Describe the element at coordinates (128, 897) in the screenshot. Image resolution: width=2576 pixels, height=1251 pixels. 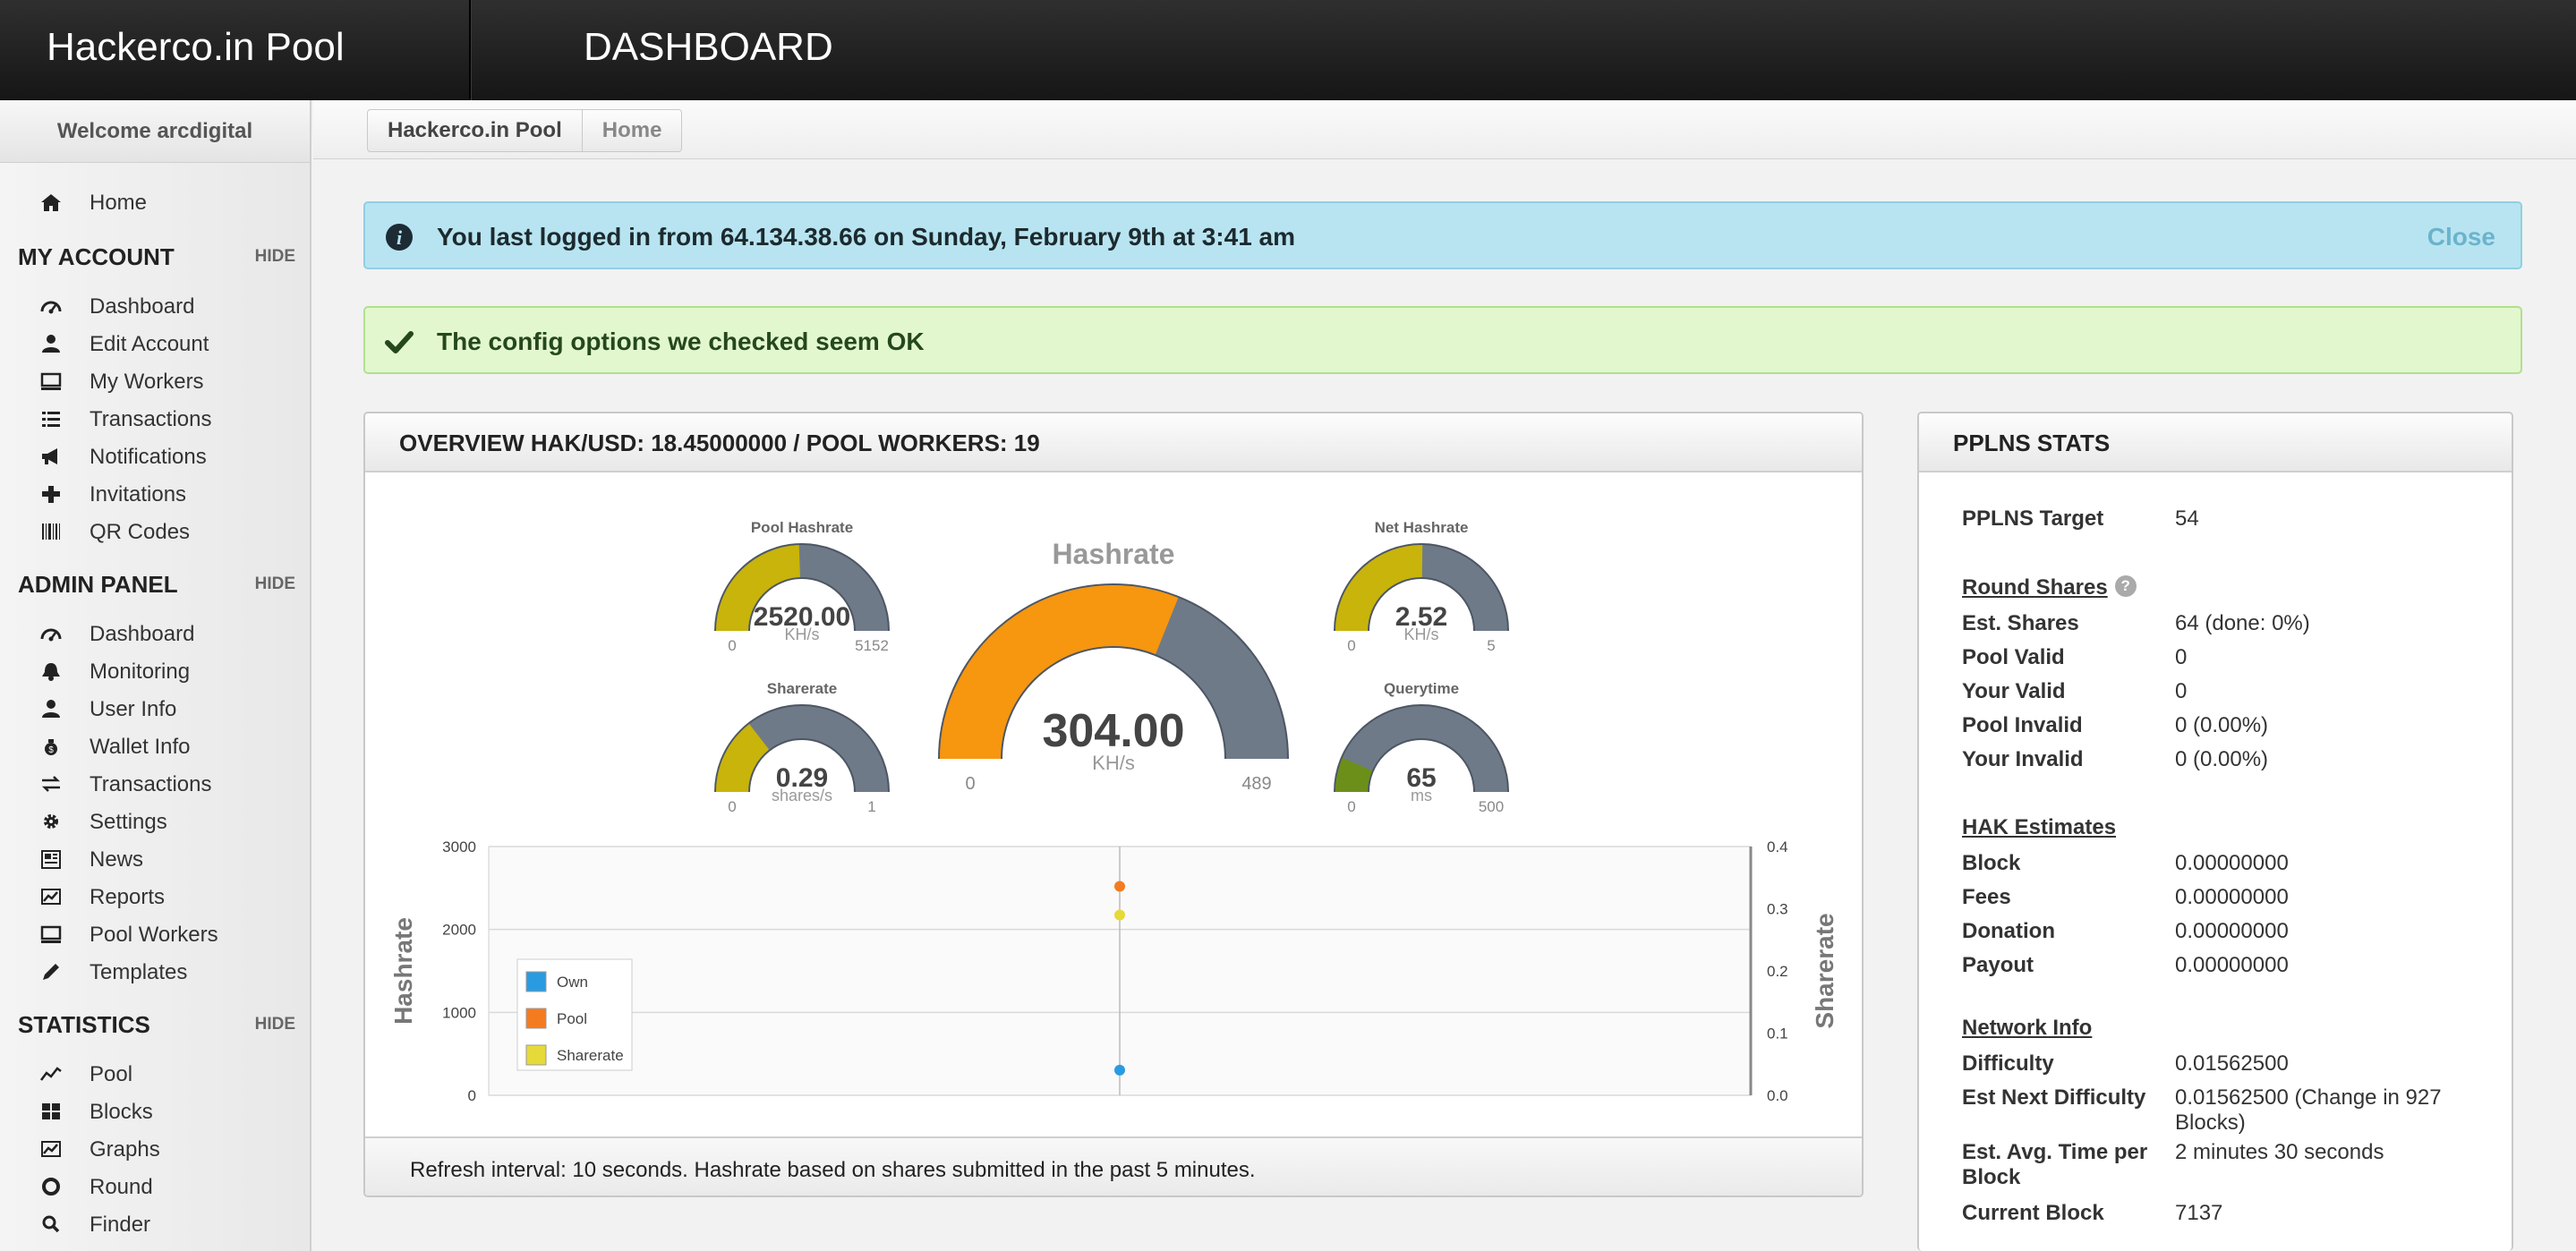
I see `sidebar-item-admin-reports-label: Reports` at that location.